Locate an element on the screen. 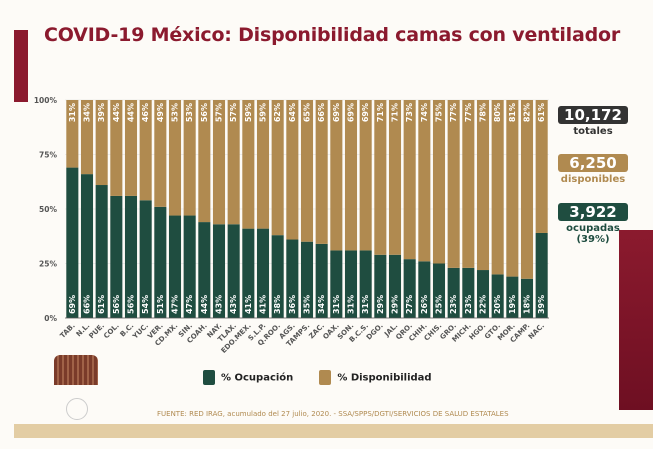 The image size is (653, 449). data-label-available: 59% is located at coordinates (263, 112).